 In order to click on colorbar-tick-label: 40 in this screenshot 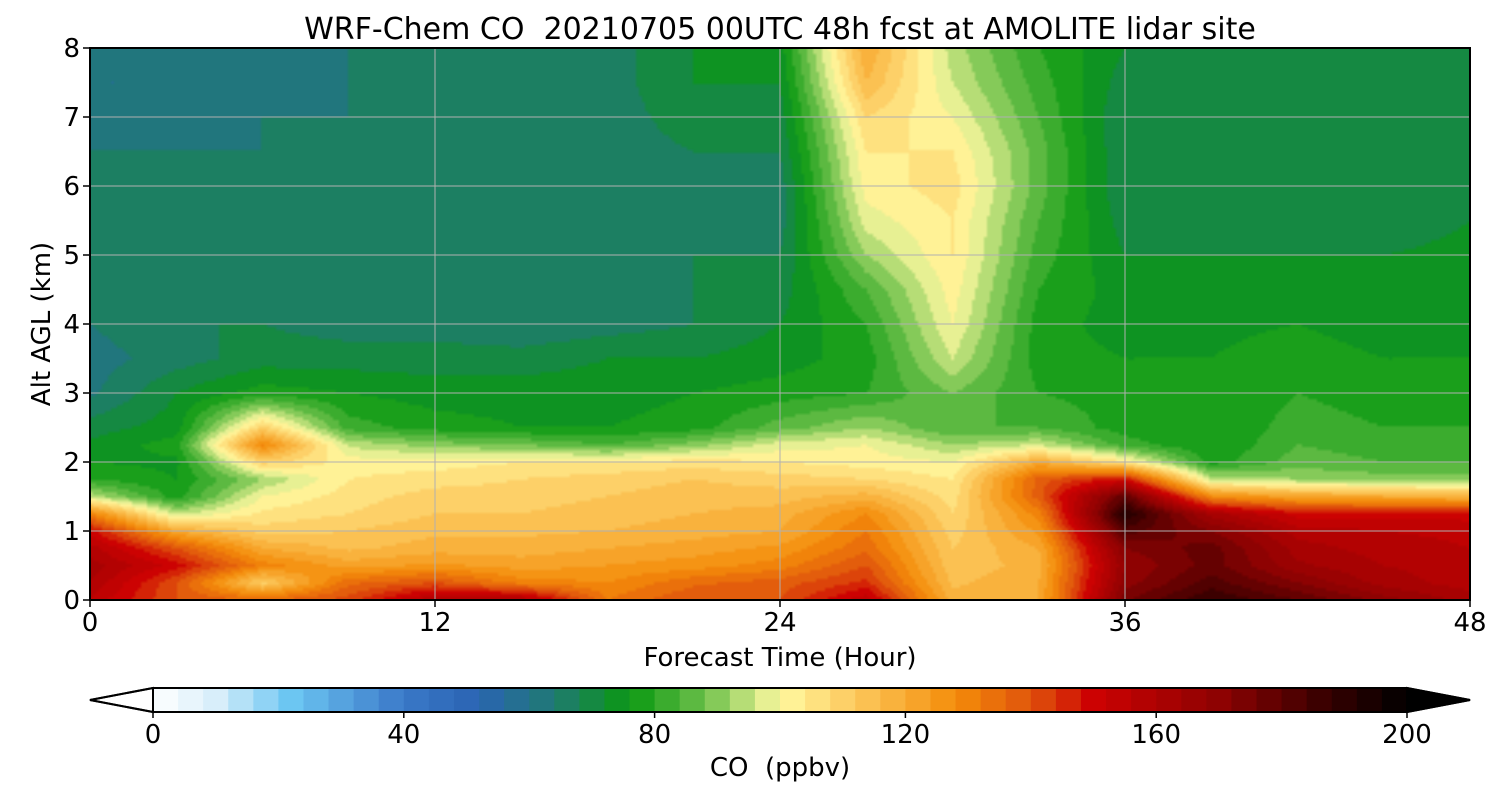, I will do `click(403, 735)`.